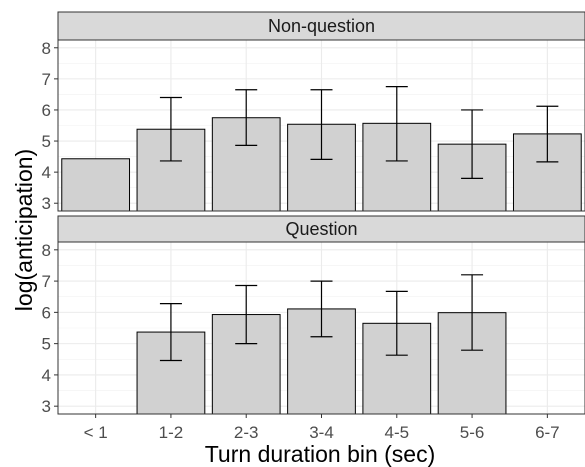 This screenshot has width=585, height=467. What do you see at coordinates (246, 432) in the screenshot?
I see `x-tick-label: 2-3` at bounding box center [246, 432].